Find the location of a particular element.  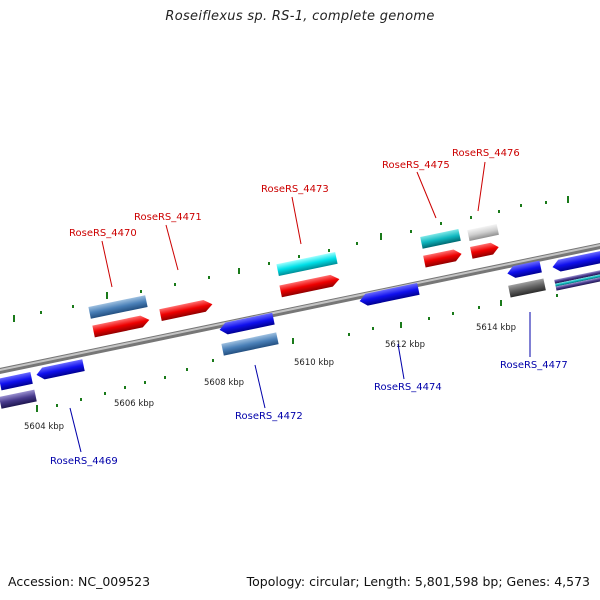

gene-label-reverse: RoseRS_4474 is located at coordinates (408, 387).